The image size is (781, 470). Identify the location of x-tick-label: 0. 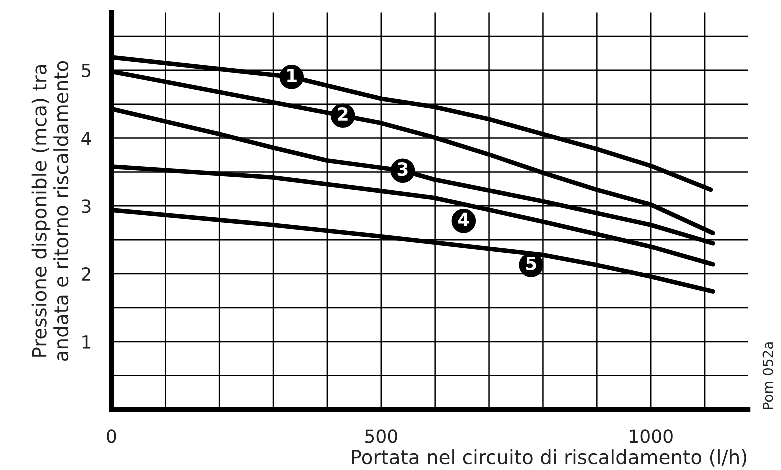
(111, 437).